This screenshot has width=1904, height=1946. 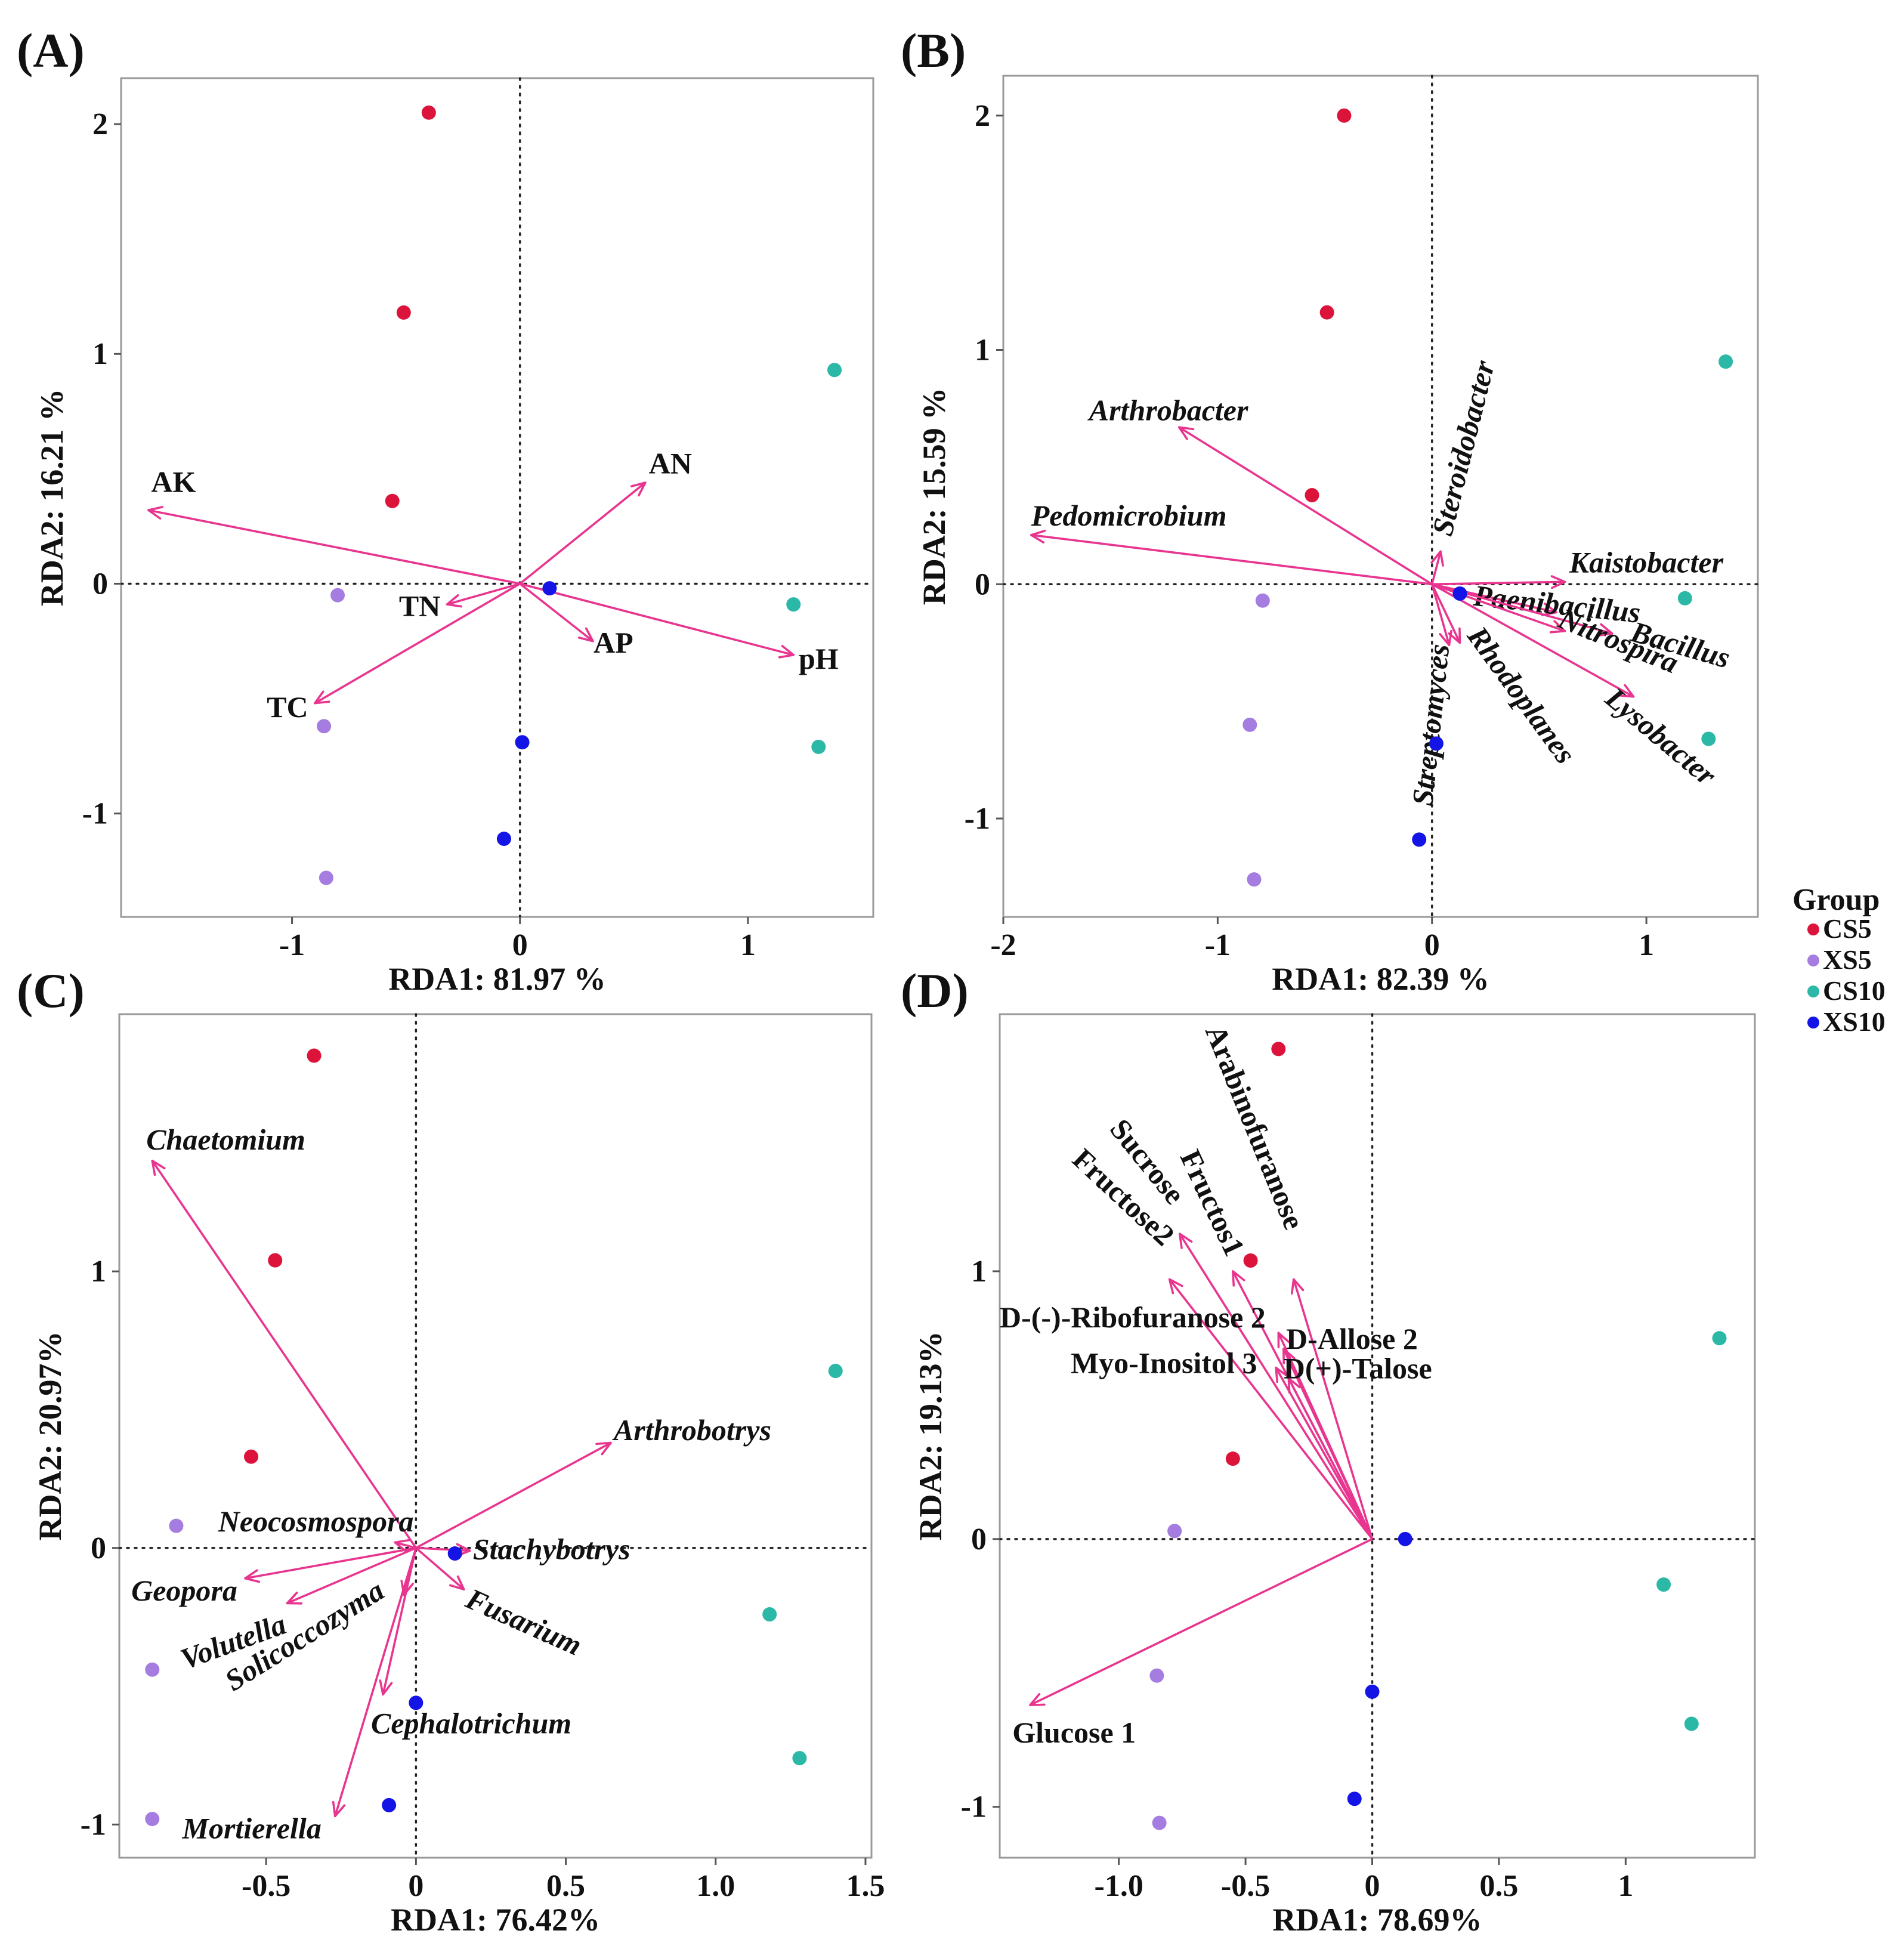 I want to click on panel-c-arrow-shaft-arthrobotrys, so click(x=513, y=1495).